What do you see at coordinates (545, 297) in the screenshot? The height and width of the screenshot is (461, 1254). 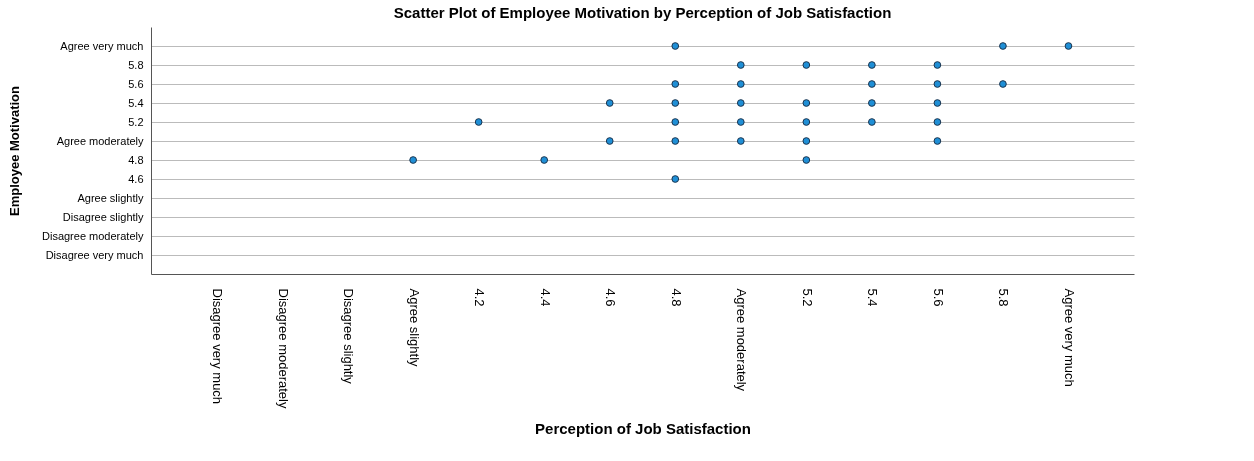 I see `x-tick-label: 4.4` at bounding box center [545, 297].